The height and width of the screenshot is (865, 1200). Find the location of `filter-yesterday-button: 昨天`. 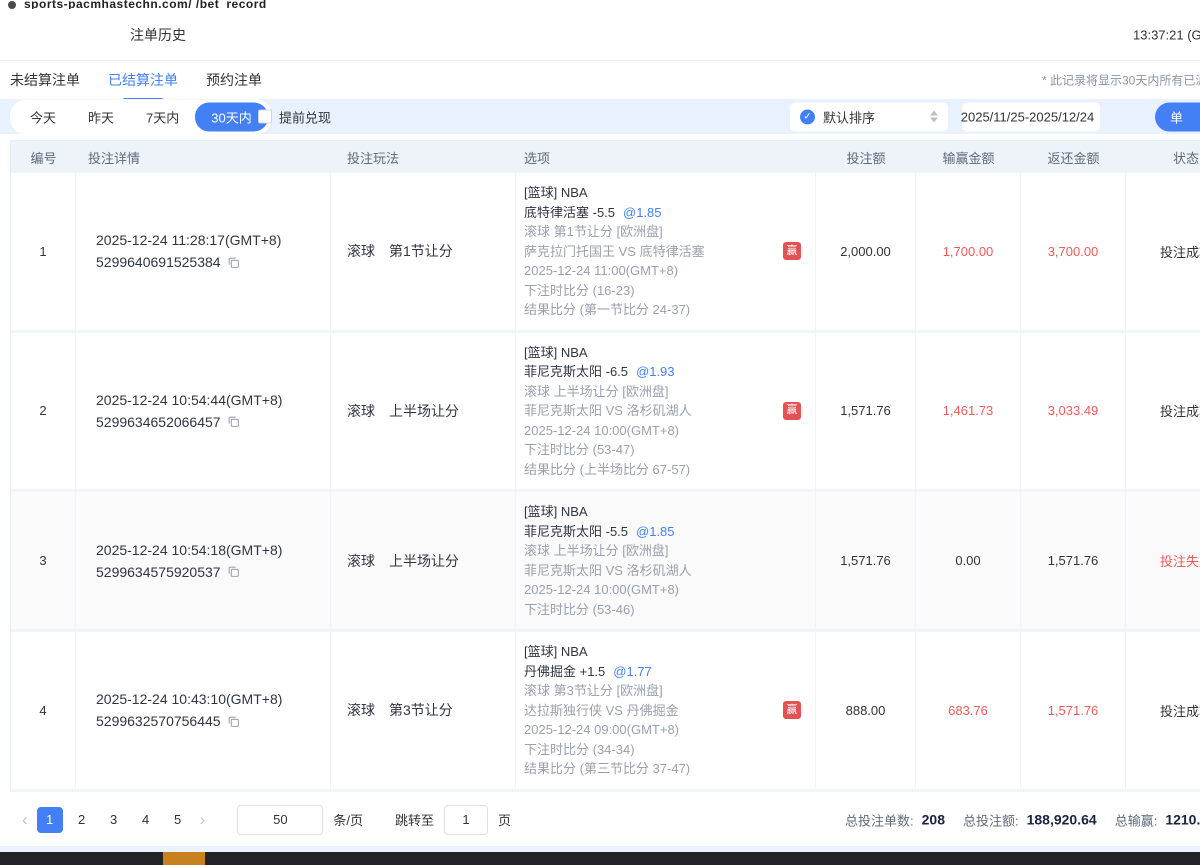

filter-yesterday-button: 昨天 is located at coordinates (101, 116).